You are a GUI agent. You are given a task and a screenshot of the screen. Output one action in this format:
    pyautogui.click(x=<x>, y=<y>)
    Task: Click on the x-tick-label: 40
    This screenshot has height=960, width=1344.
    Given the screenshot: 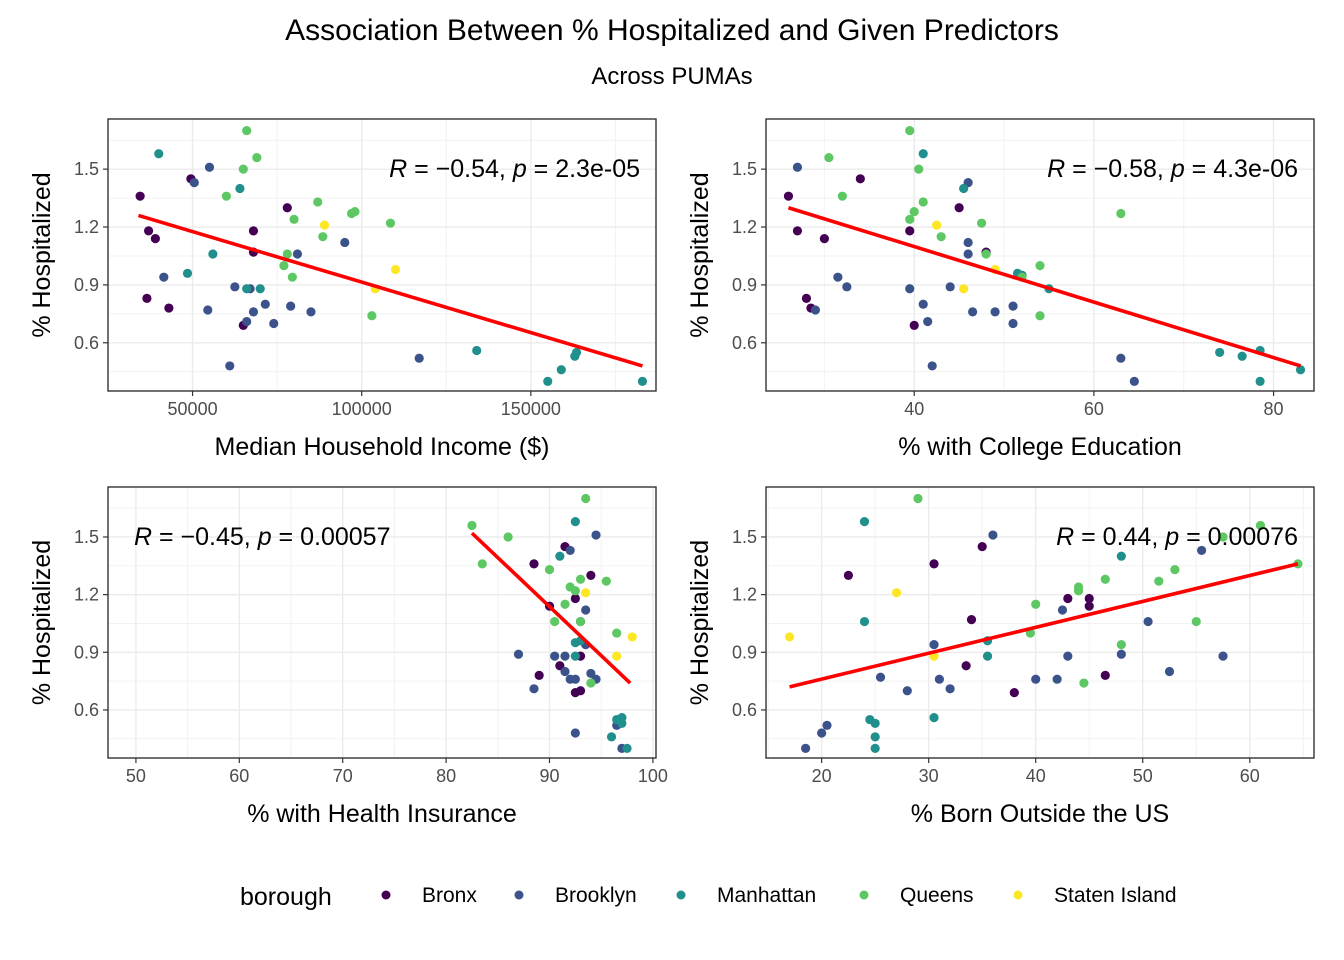 What is the action you would take?
    pyautogui.click(x=1036, y=776)
    